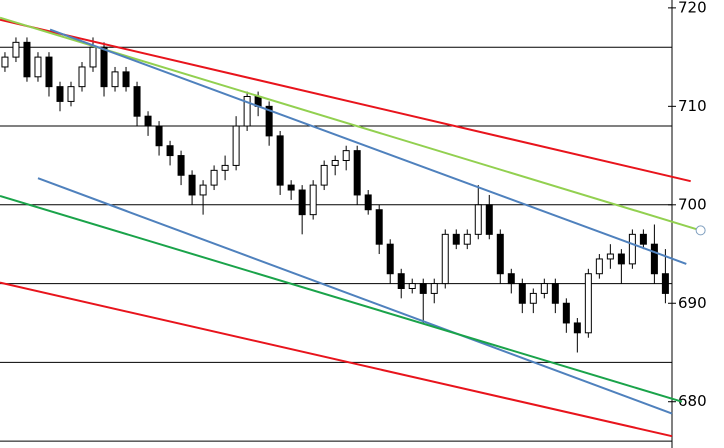  Describe the element at coordinates (692, 204) in the screenshot. I see `y-tick-label: 700` at that location.